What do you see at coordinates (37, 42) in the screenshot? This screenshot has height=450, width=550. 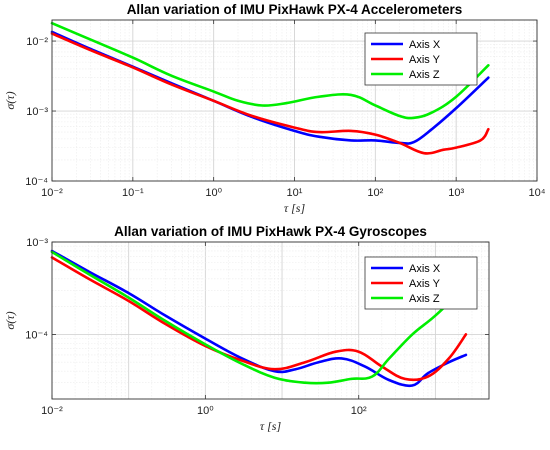 I see `y-tick-label: 10⁻²` at bounding box center [37, 42].